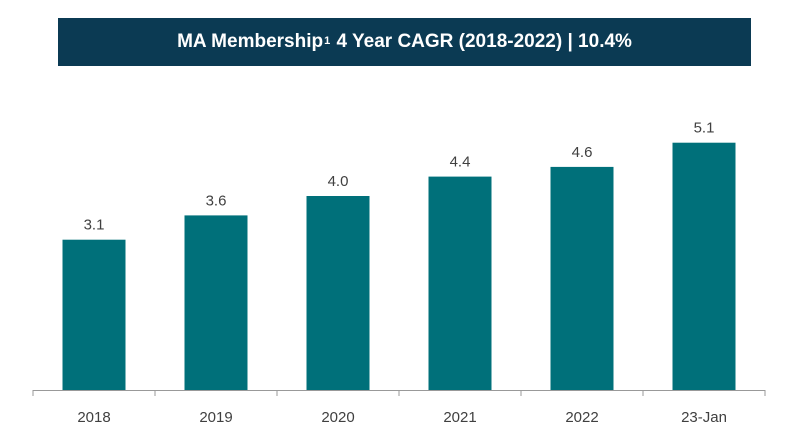 This screenshot has height=440, width=800. I want to click on x-tick-label-23-Jan: 23-Jan, so click(704, 417).